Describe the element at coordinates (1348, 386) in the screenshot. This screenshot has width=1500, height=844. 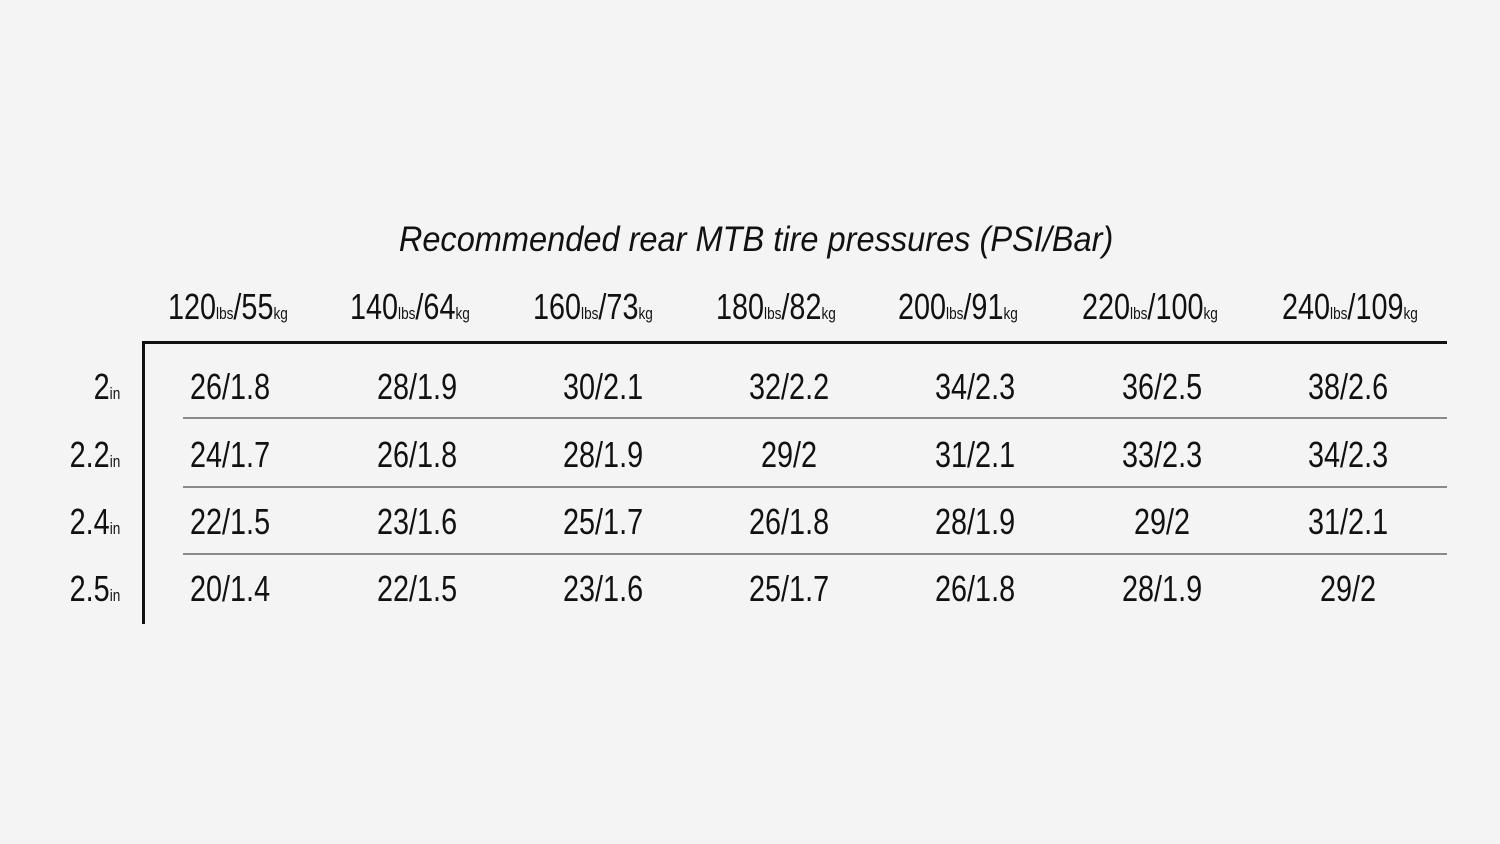
I see `table-cell: 38/2.6` at that location.